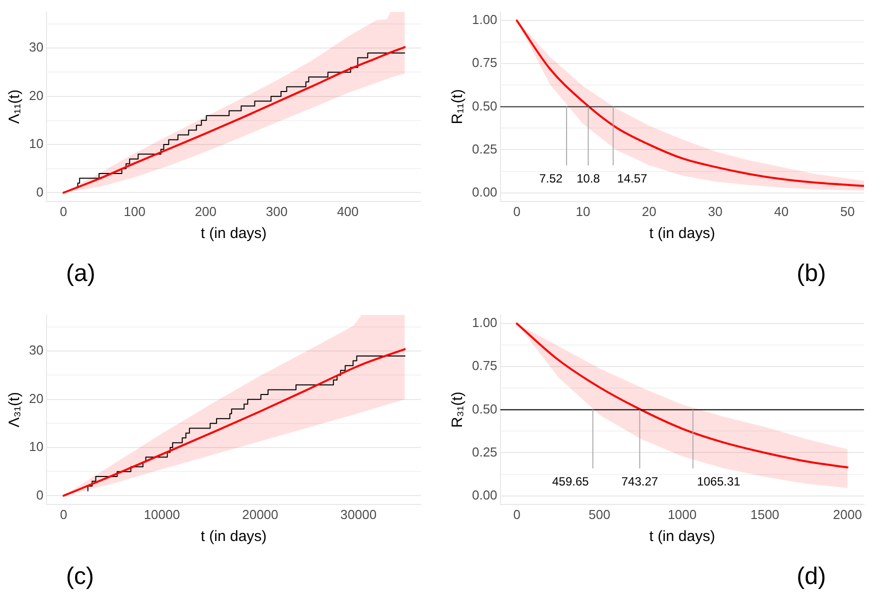  What do you see at coordinates (583, 211) in the screenshot?
I see `x-tick-label: 10` at bounding box center [583, 211].